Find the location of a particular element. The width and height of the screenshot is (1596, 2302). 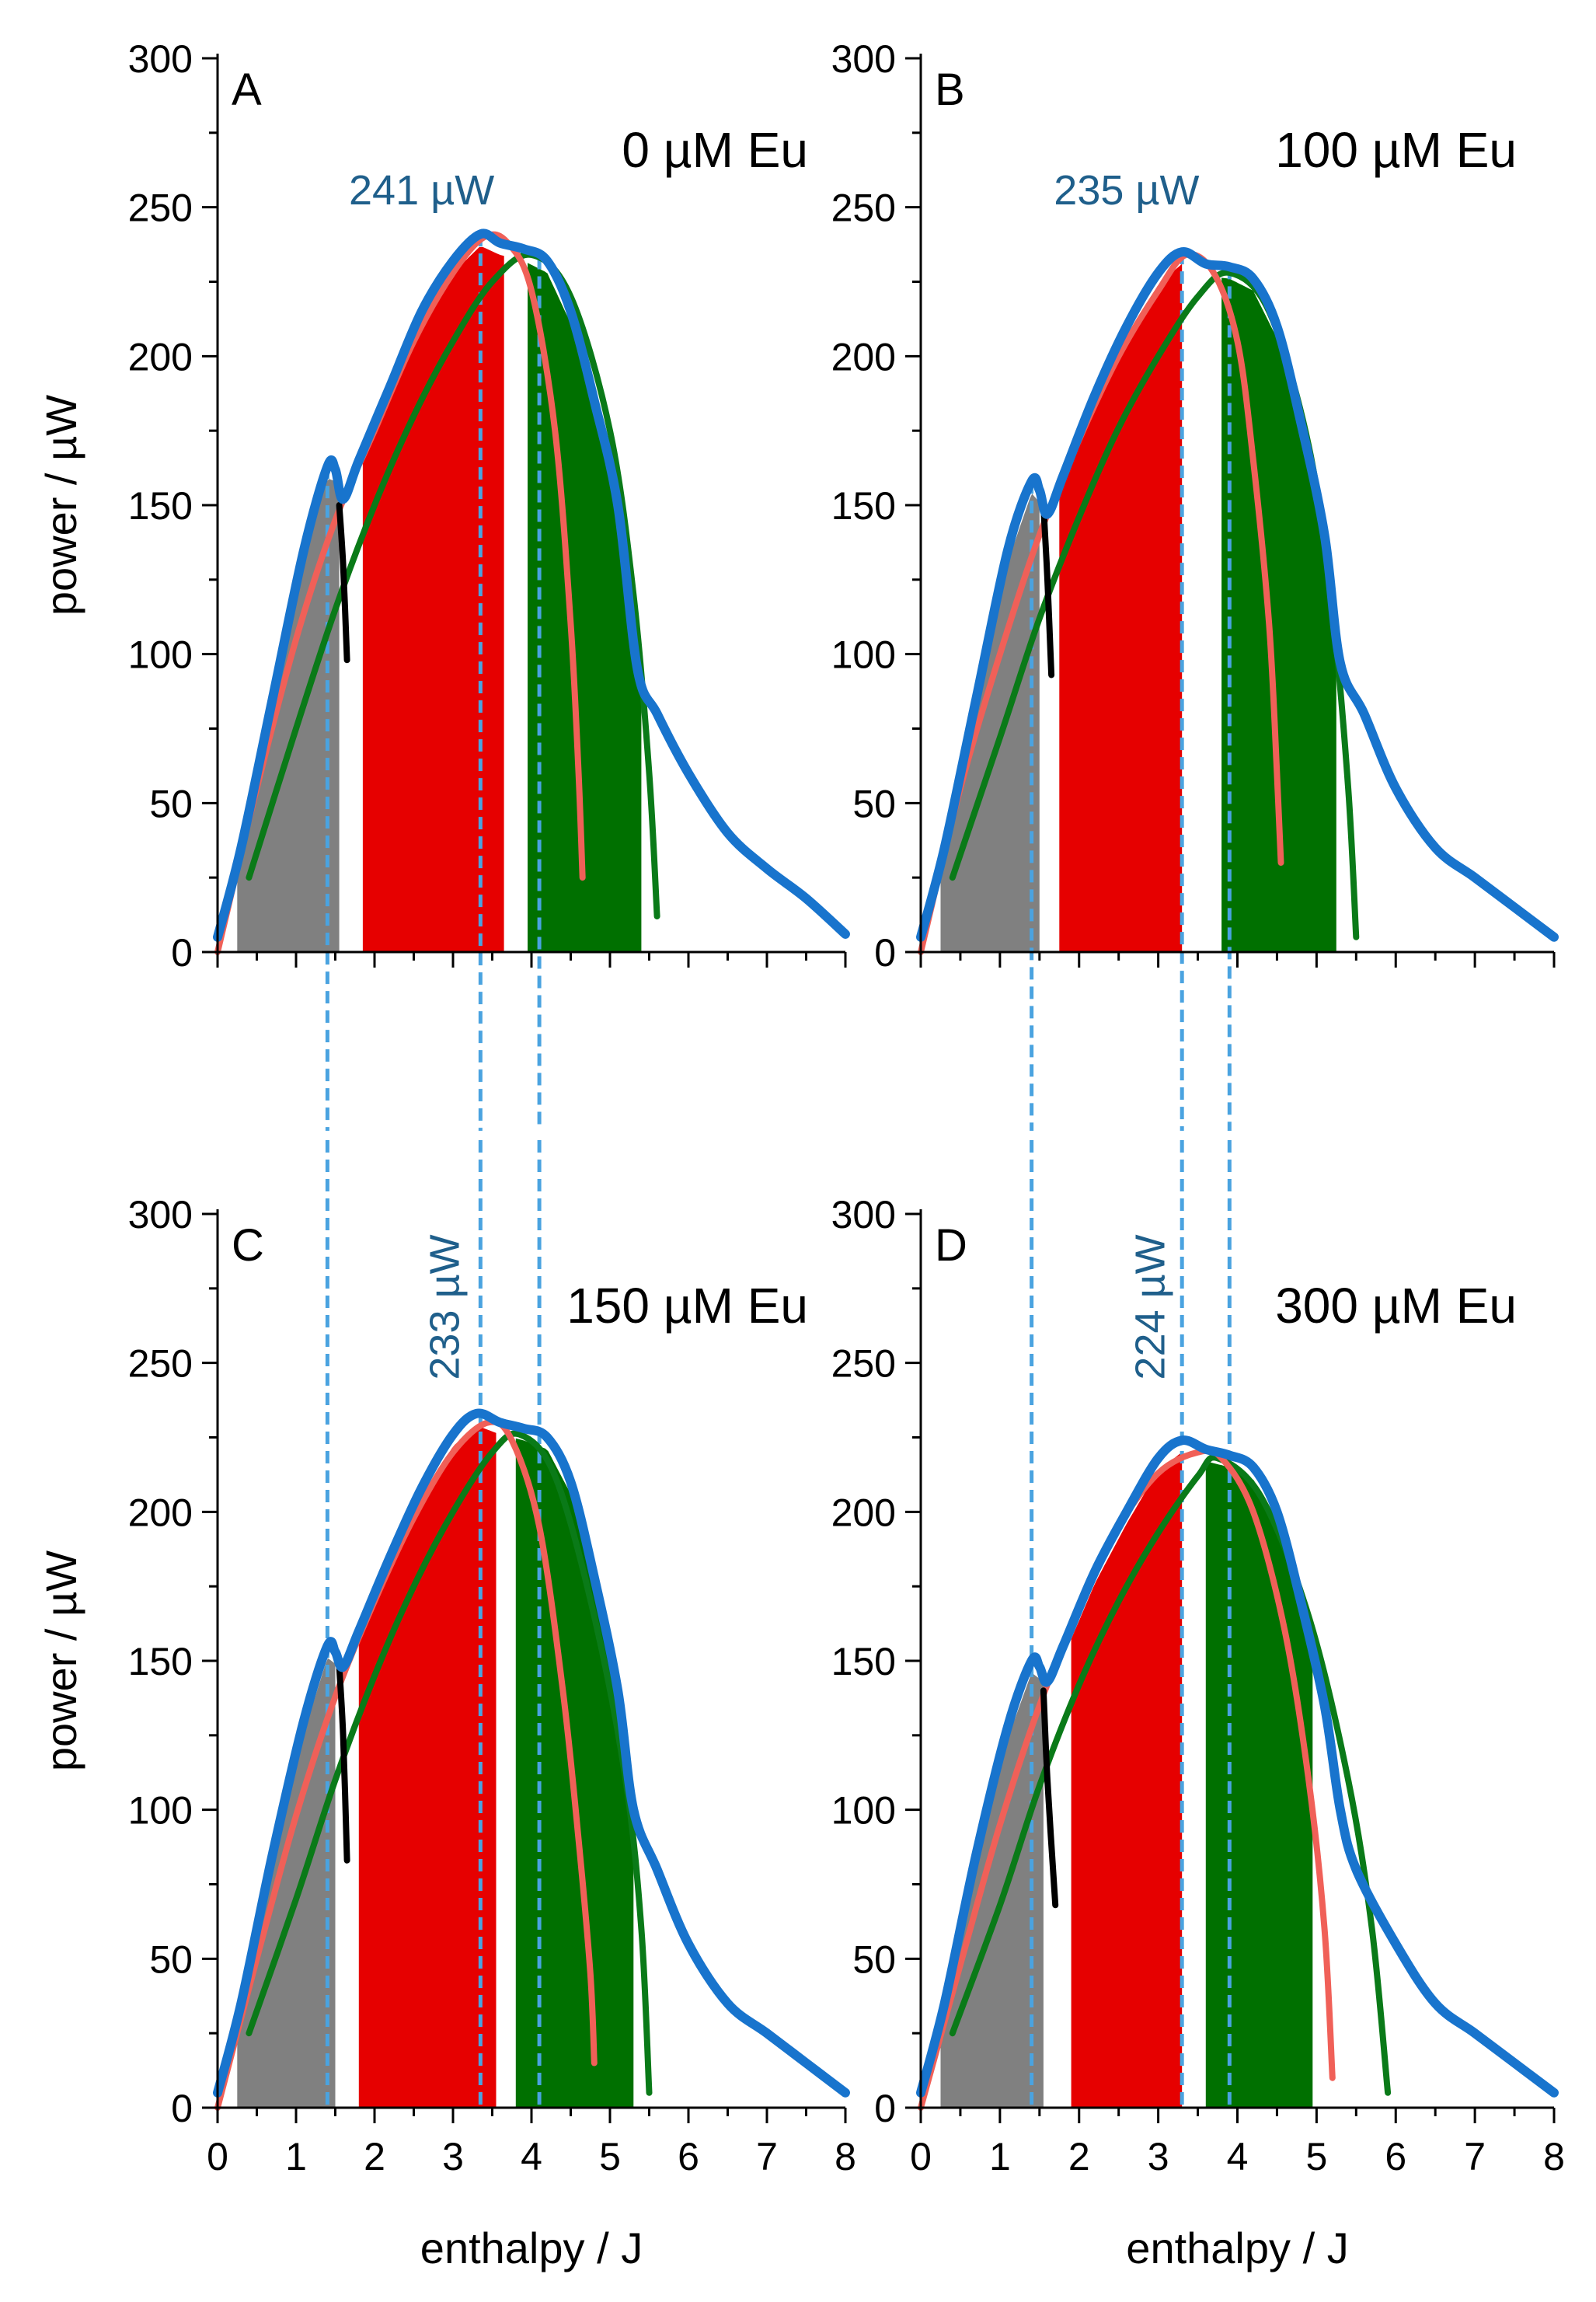

panel-b-red-area is located at coordinates (1121, 607).